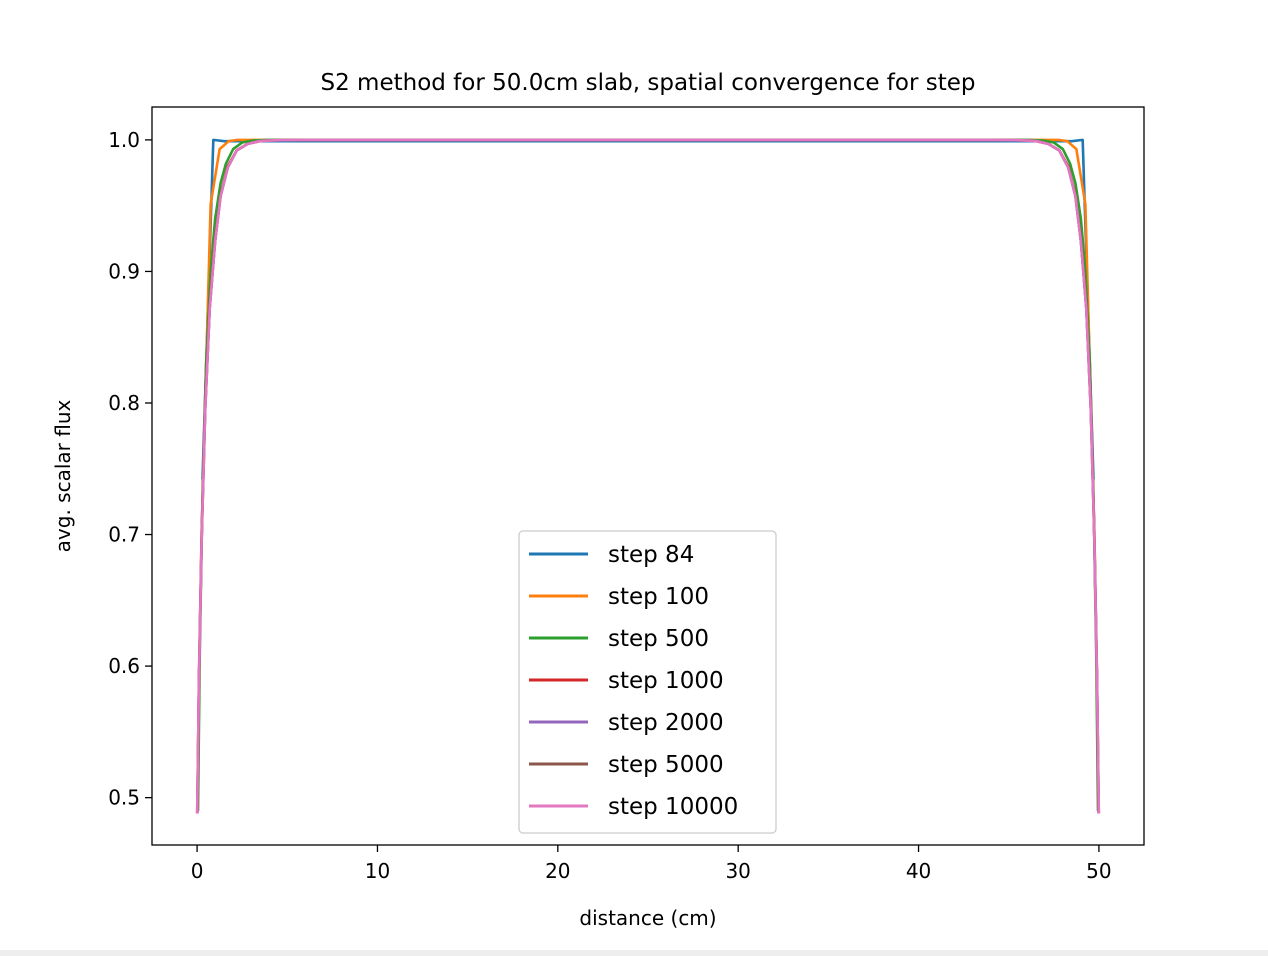  Describe the element at coordinates (737, 871) in the screenshot. I see `x-tick-label: 30` at that location.